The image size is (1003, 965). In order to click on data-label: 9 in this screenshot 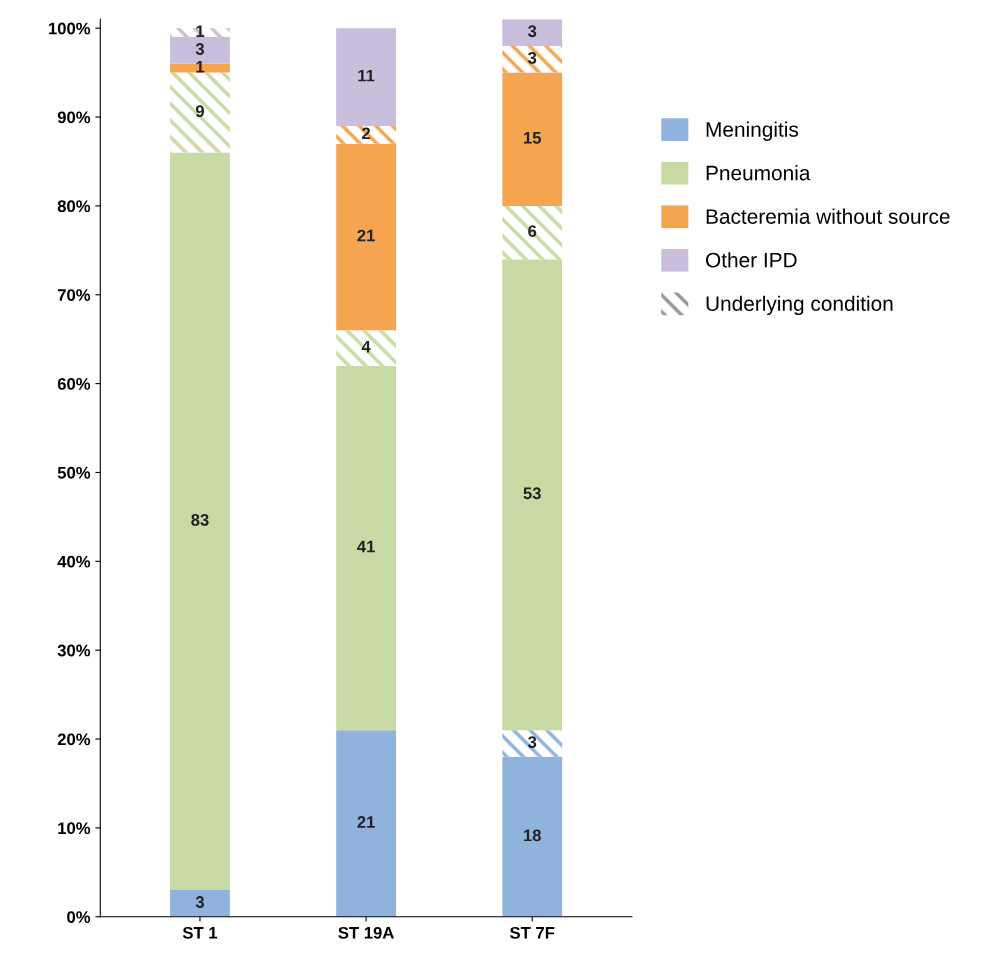, I will do `click(199, 111)`.